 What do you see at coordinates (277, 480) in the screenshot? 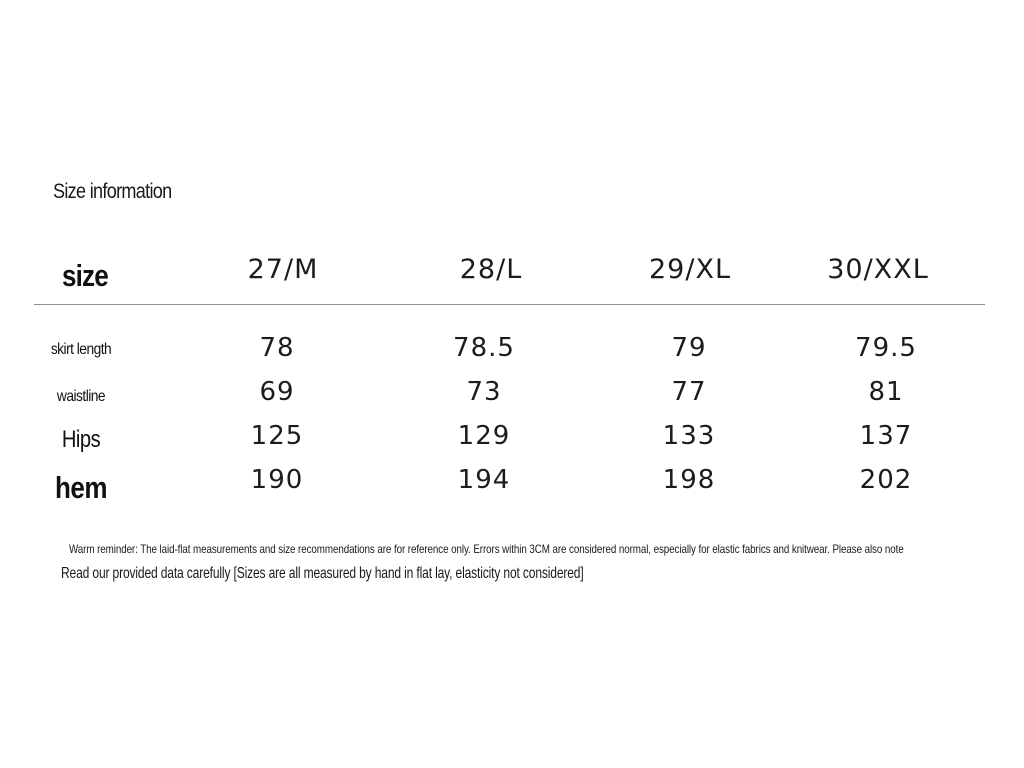
I see `cell-hem-27m: 190` at bounding box center [277, 480].